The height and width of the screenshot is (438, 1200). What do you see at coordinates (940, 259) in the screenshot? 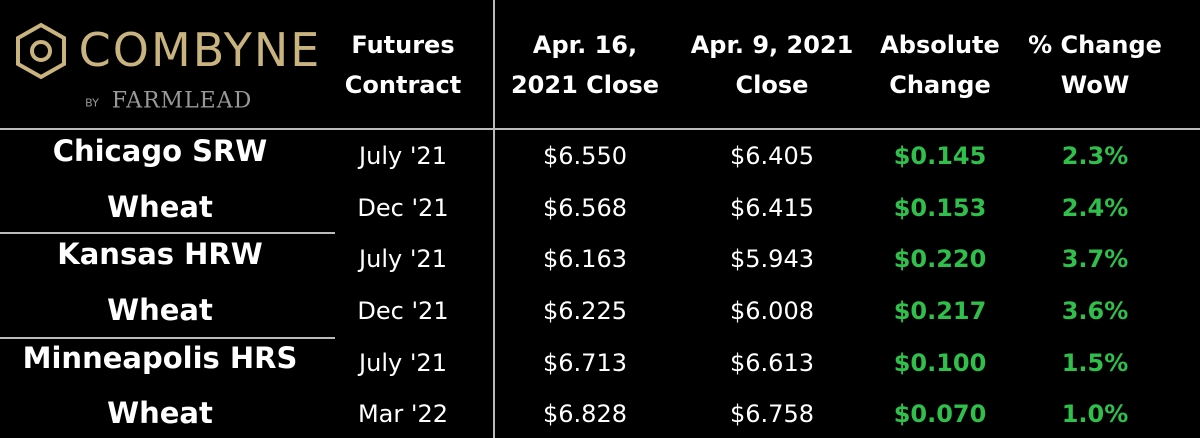
I see `cell-value: $0.220` at bounding box center [940, 259].